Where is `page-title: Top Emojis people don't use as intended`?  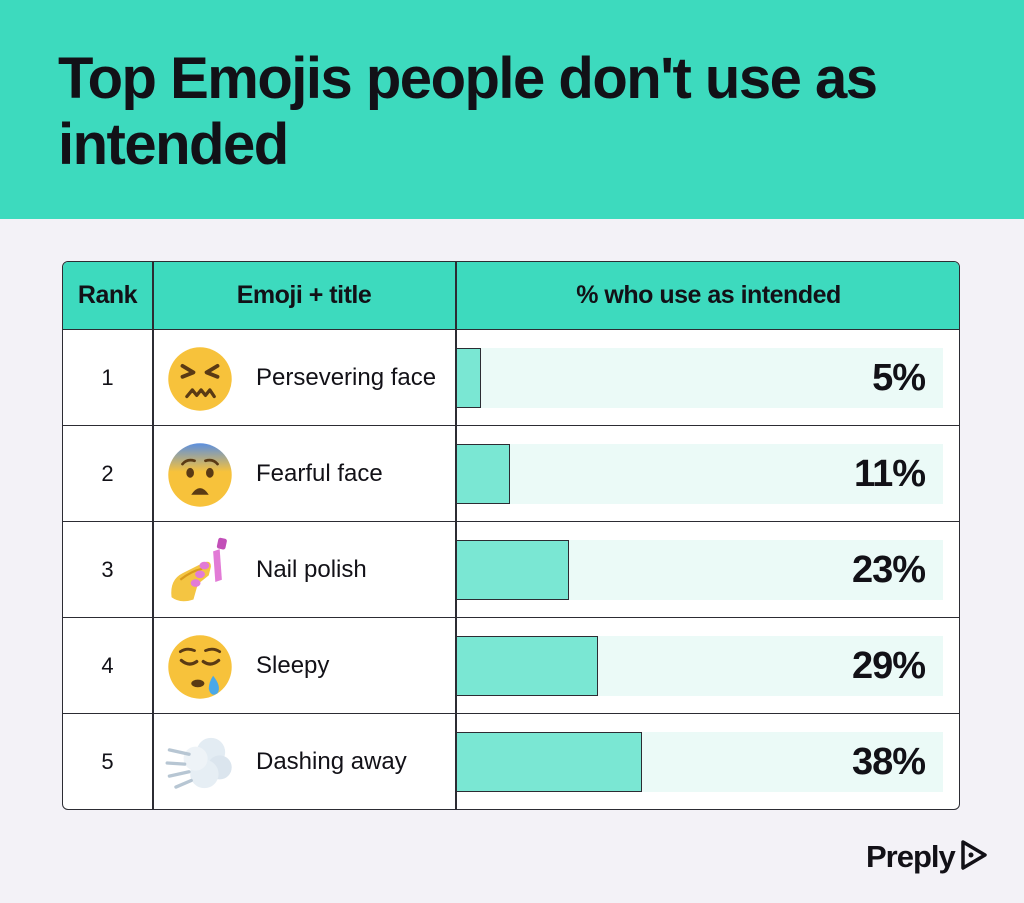 page-title: Top Emojis people don't use as intended is located at coordinates (468, 111).